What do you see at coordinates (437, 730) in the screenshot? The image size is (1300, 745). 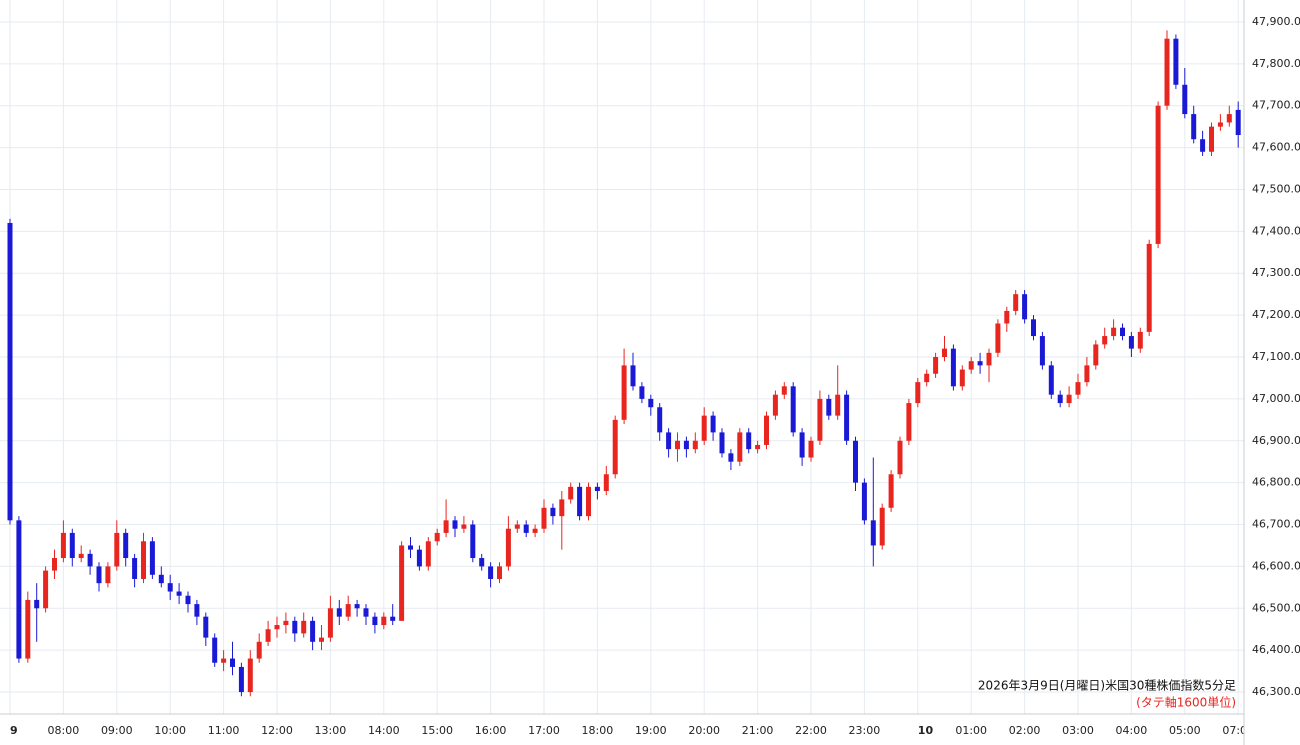 I see `x-tick-label: 15:00` at bounding box center [437, 730].